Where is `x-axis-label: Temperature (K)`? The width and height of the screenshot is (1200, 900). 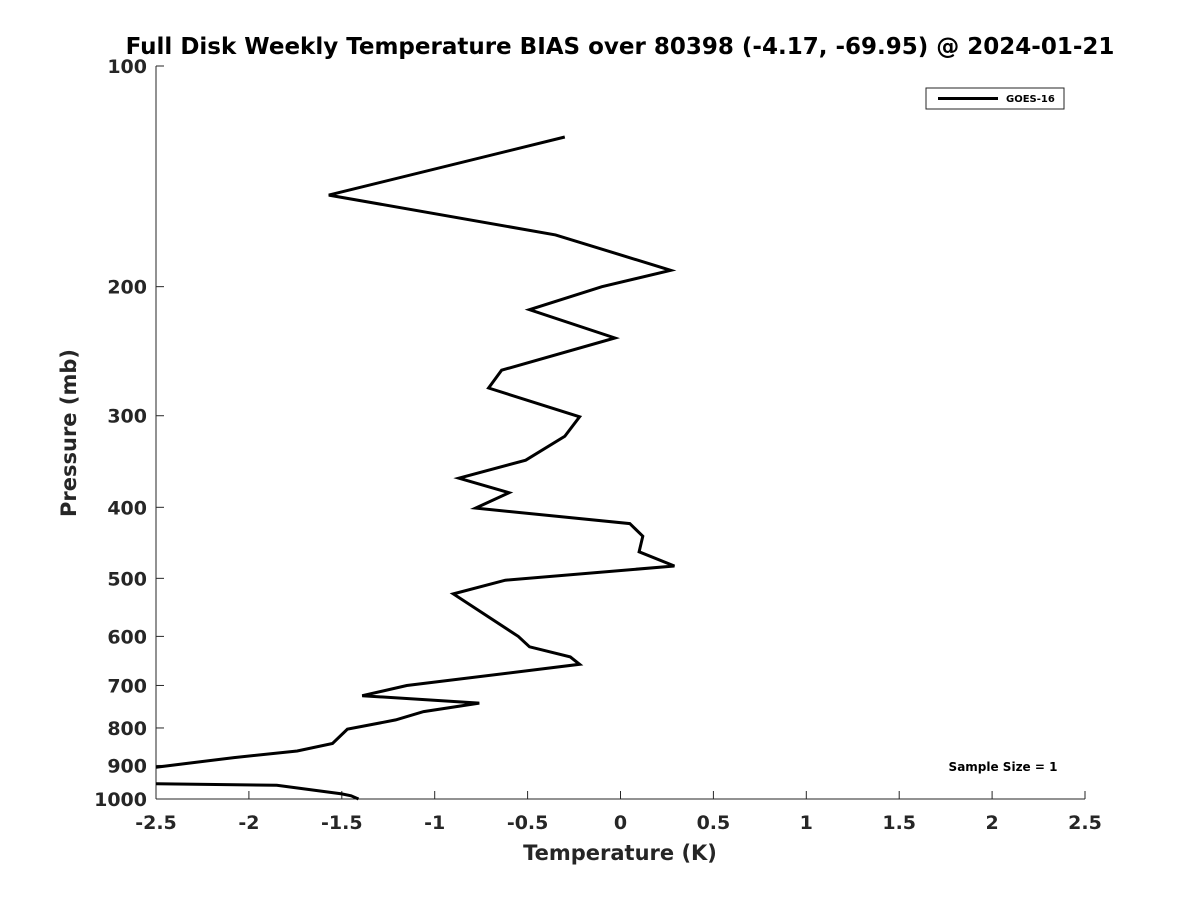
x-axis-label: Temperature (K) is located at coordinates (620, 853).